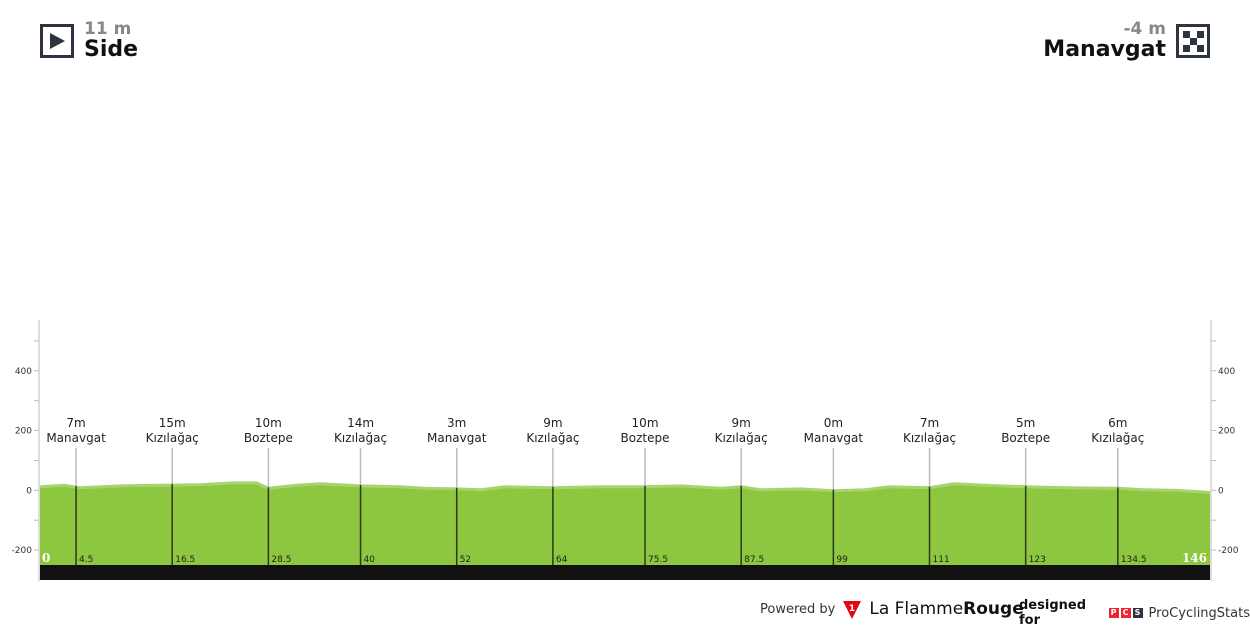 The height and width of the screenshot is (628, 1250). What do you see at coordinates (46, 558) in the screenshot?
I see `km-start-label: 0` at bounding box center [46, 558].